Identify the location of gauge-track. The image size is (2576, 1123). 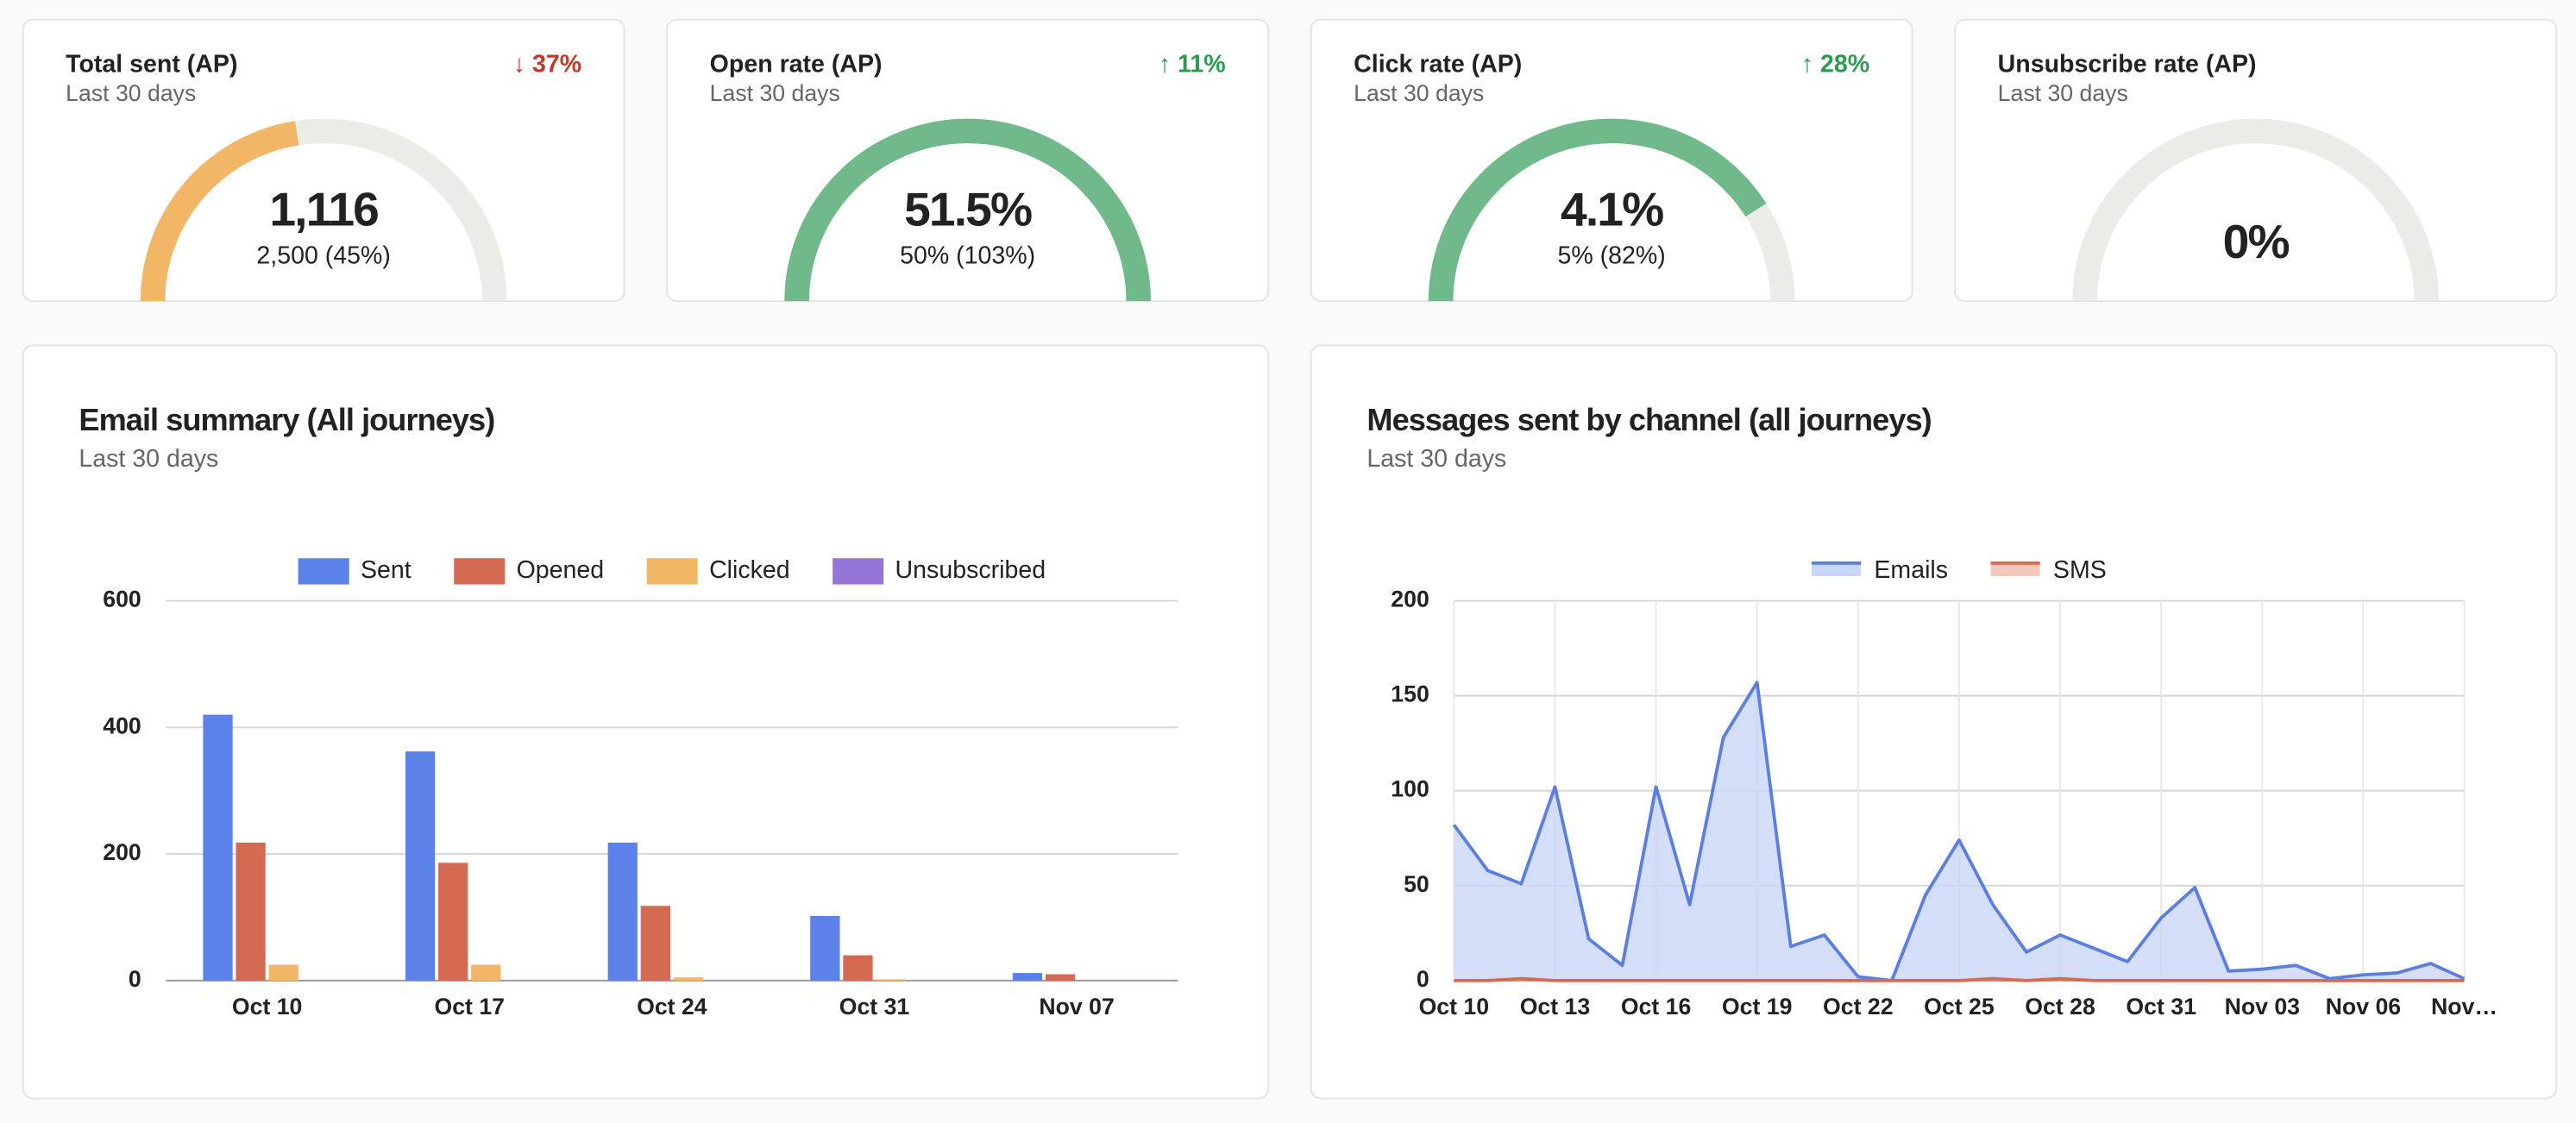
(2255, 210).